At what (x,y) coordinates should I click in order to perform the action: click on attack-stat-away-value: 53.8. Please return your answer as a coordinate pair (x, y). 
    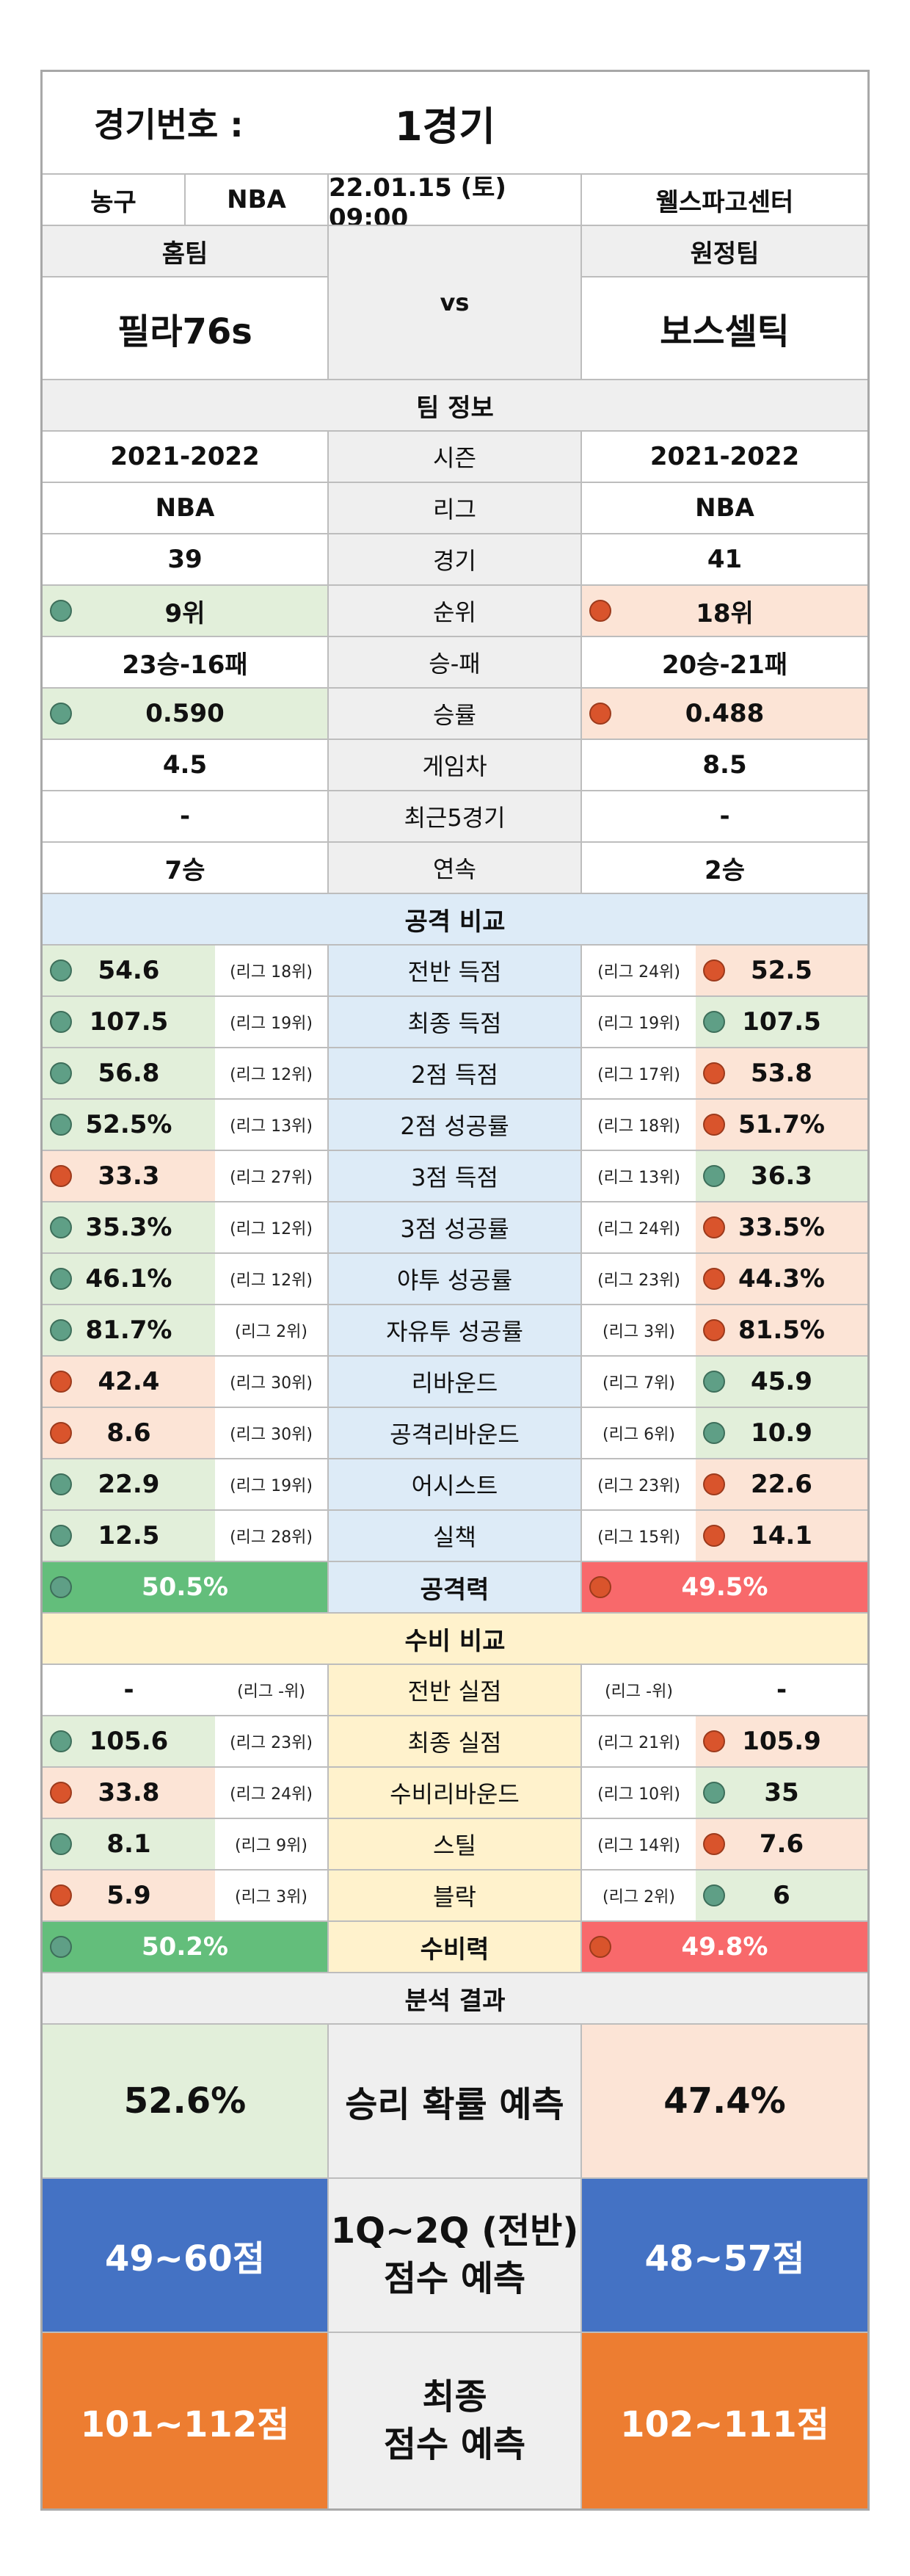
    Looking at the image, I should click on (782, 1073).